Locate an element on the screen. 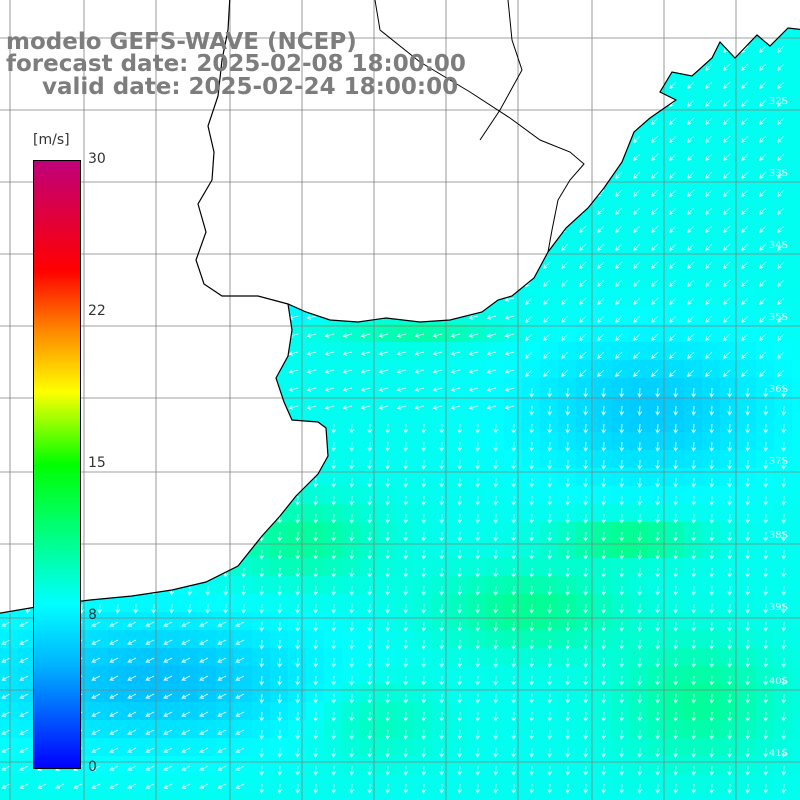 Image resolution: width=800 pixels, height=800 pixels. lat-label: 38S is located at coordinates (778, 535).